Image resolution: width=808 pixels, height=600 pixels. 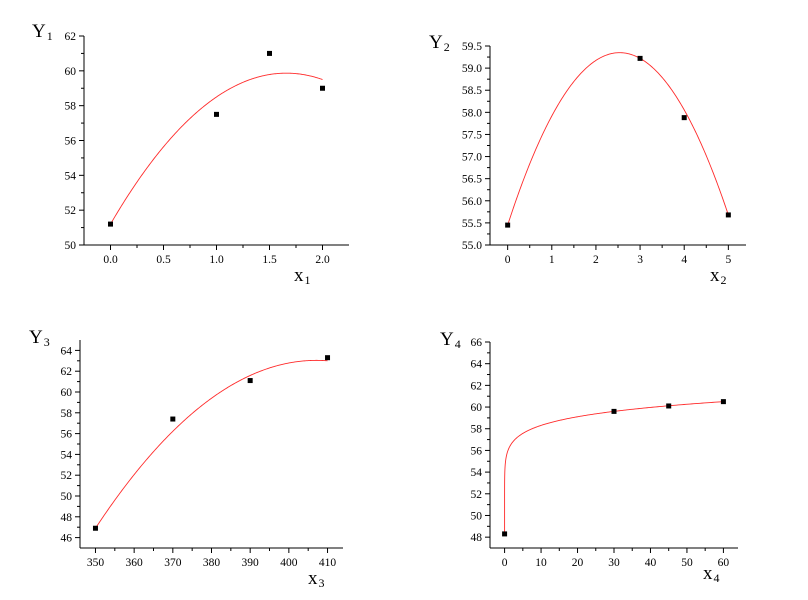 I want to click on x-tick-label: 1.5, so click(x=269, y=260).